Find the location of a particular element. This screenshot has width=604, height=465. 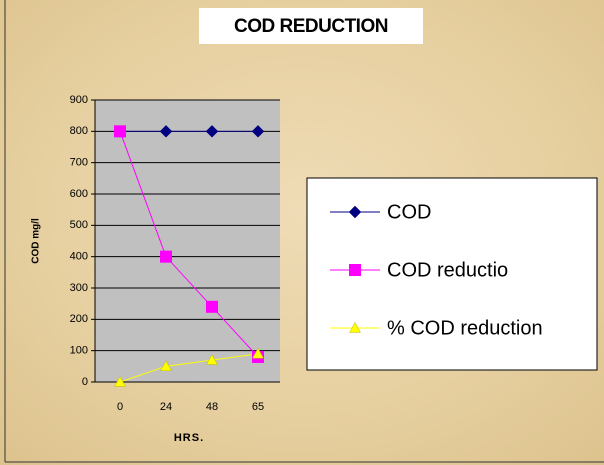

y-tick-label: 500 is located at coordinates (79, 225).